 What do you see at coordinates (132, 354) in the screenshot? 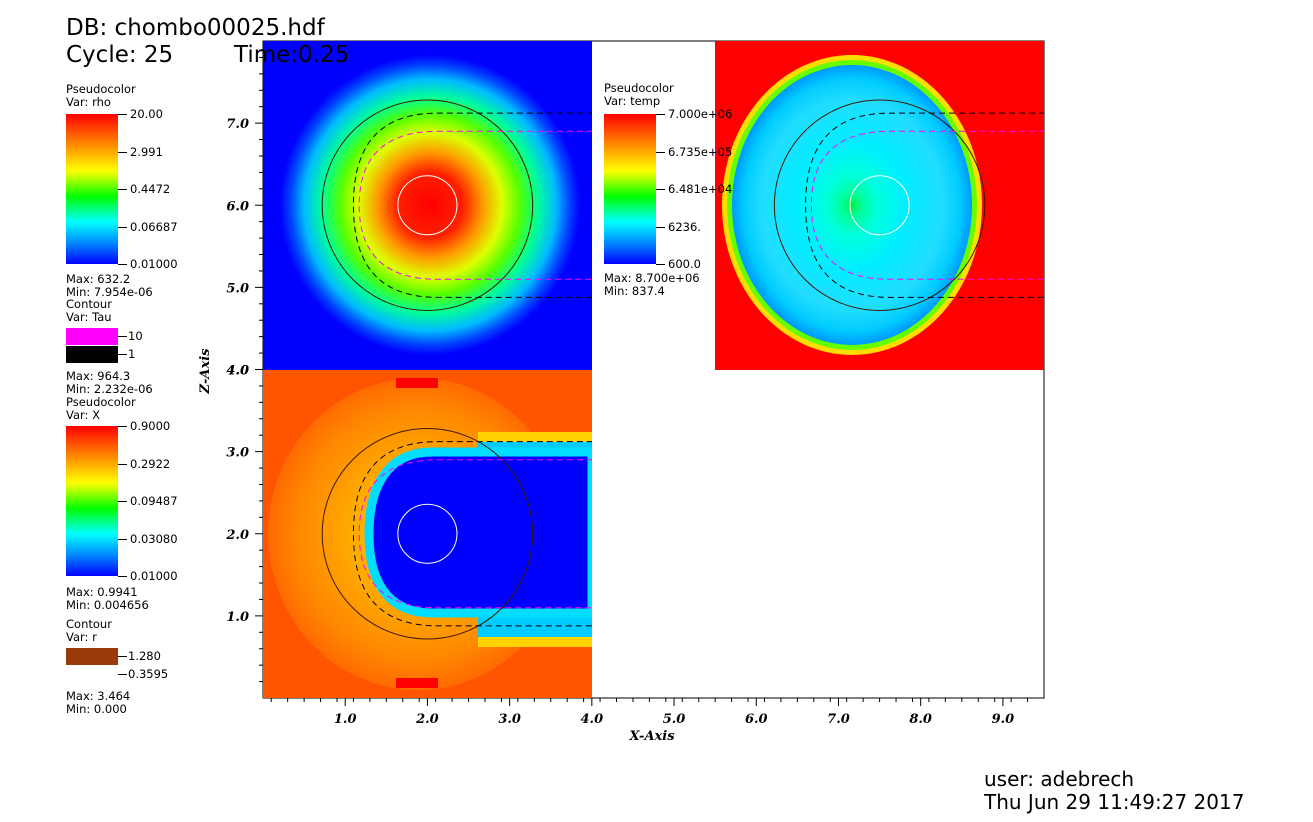
I see `legend-tau-level-label: 1` at bounding box center [132, 354].